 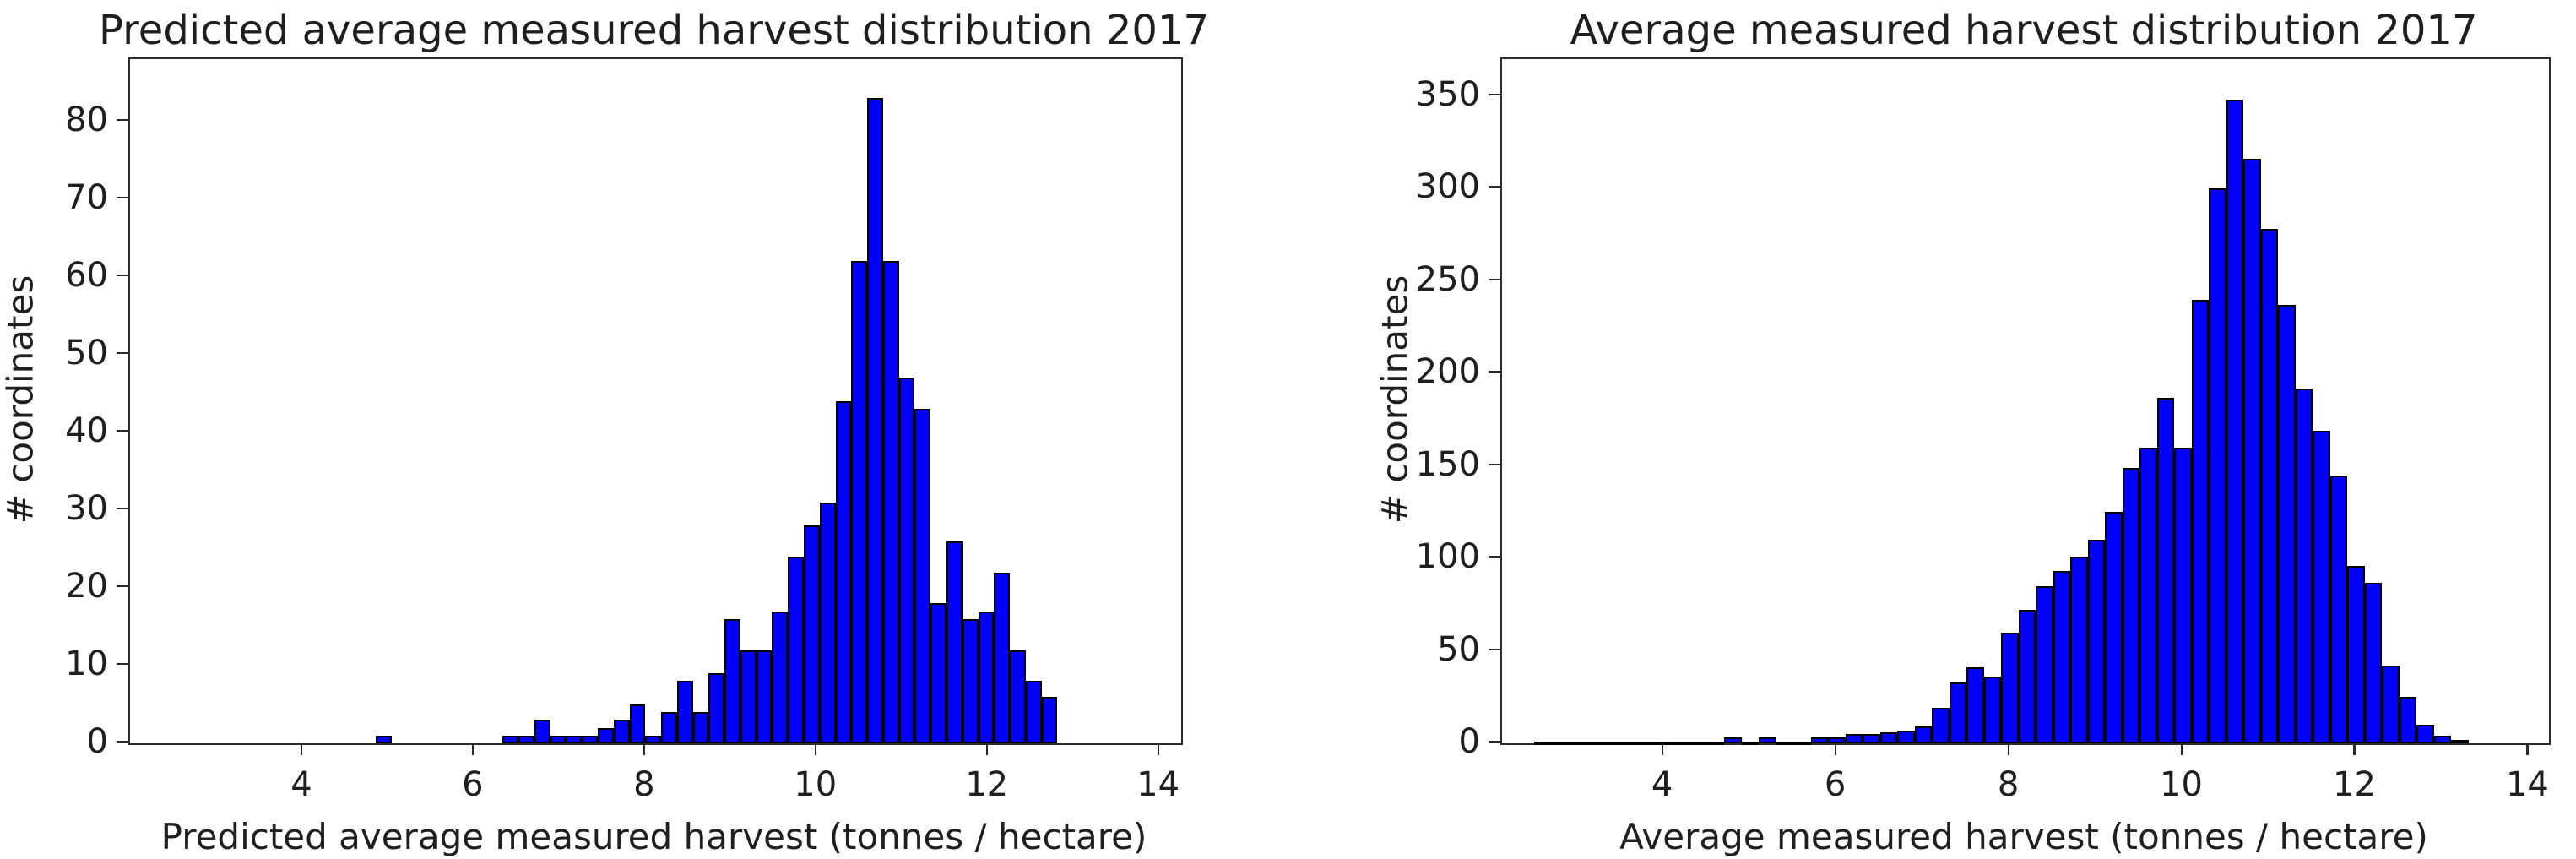 I want to click on y-tick-label: 10, so click(x=87, y=663).